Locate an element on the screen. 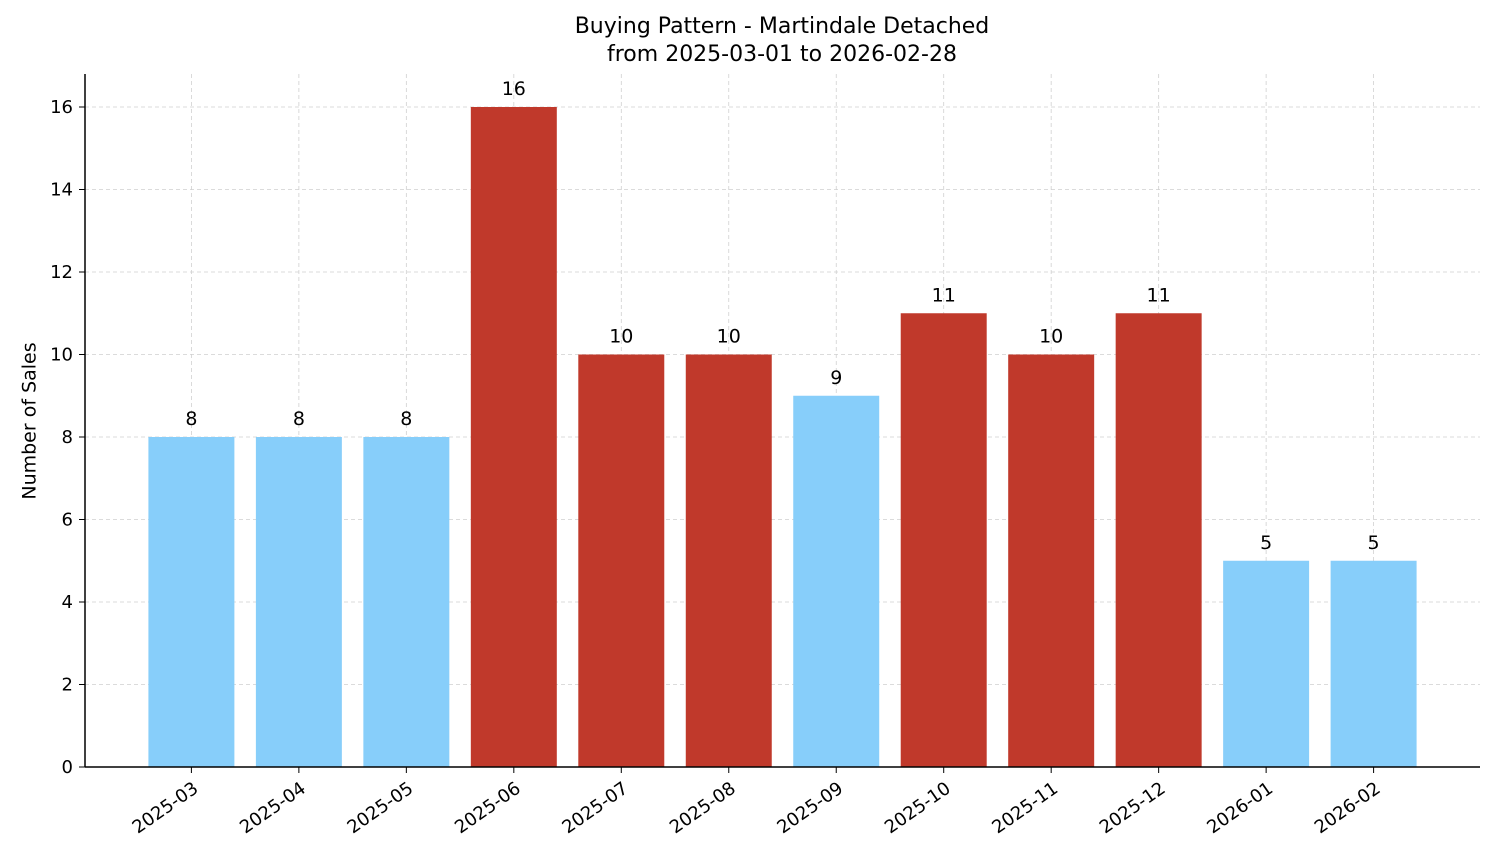  y-tick-label: 0 is located at coordinates (67, 767).